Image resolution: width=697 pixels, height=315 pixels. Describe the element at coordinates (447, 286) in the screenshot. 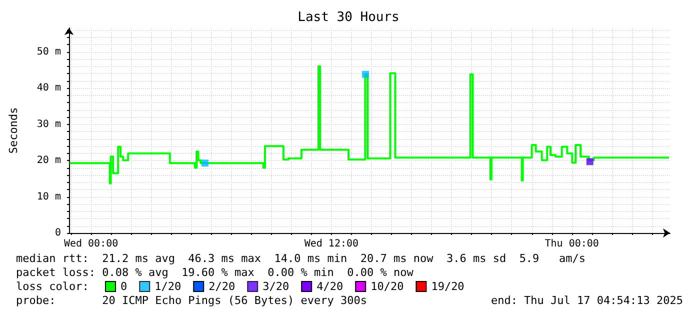

I see `legend-label: 19/20` at that location.